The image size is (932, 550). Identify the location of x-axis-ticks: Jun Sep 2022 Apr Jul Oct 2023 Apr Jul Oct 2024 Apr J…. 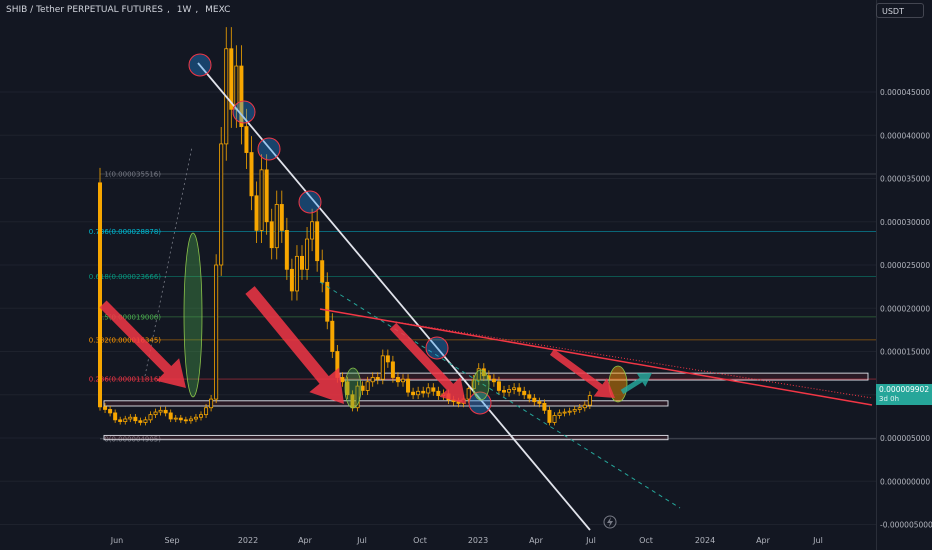
(466, 540).